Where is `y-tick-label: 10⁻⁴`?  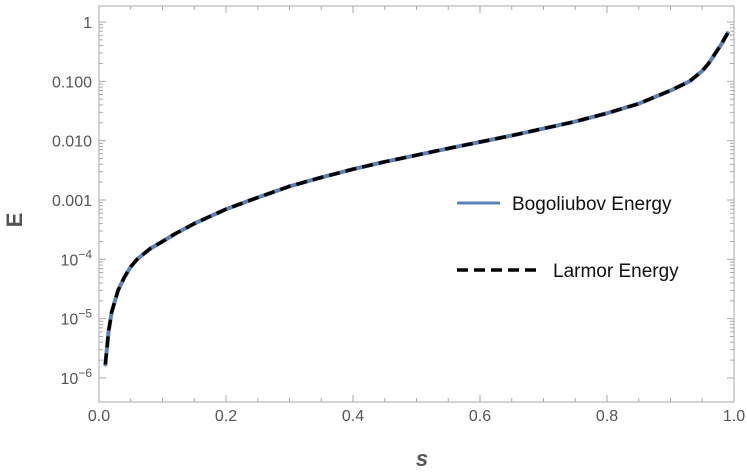
y-tick-label: 10⁻⁴ is located at coordinates (77, 258).